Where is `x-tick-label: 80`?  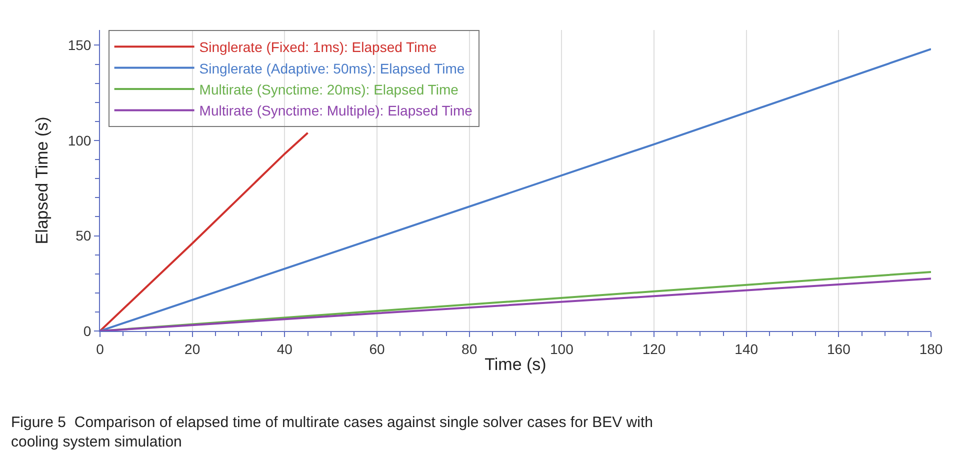
x-tick-label: 80 is located at coordinates (470, 348).